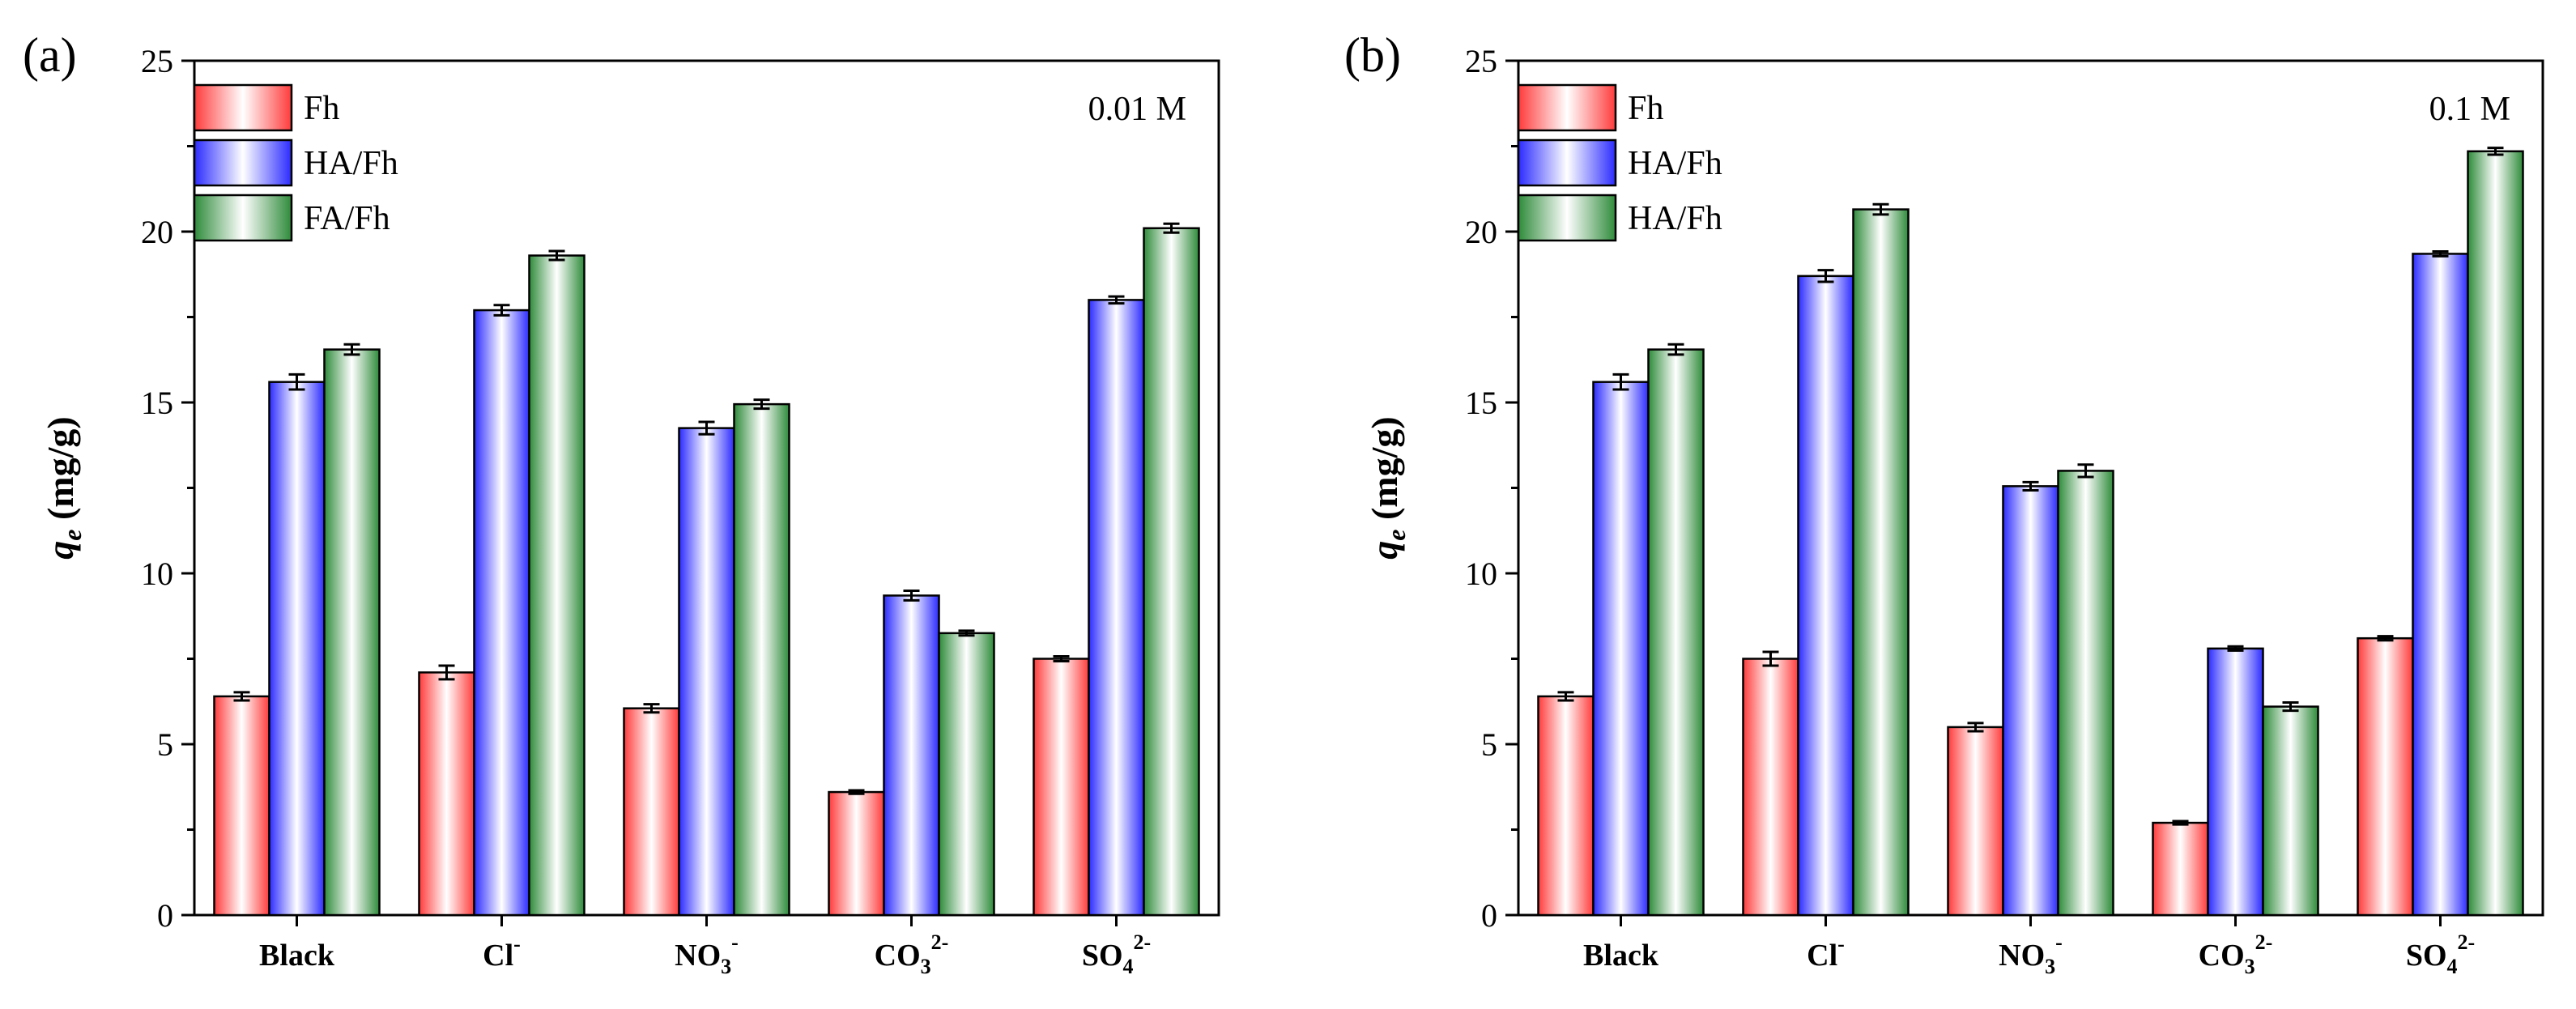  Describe the element at coordinates (1619, 162) in the screenshot. I see `legend: Fh HA/Fh HA/Fh` at that location.